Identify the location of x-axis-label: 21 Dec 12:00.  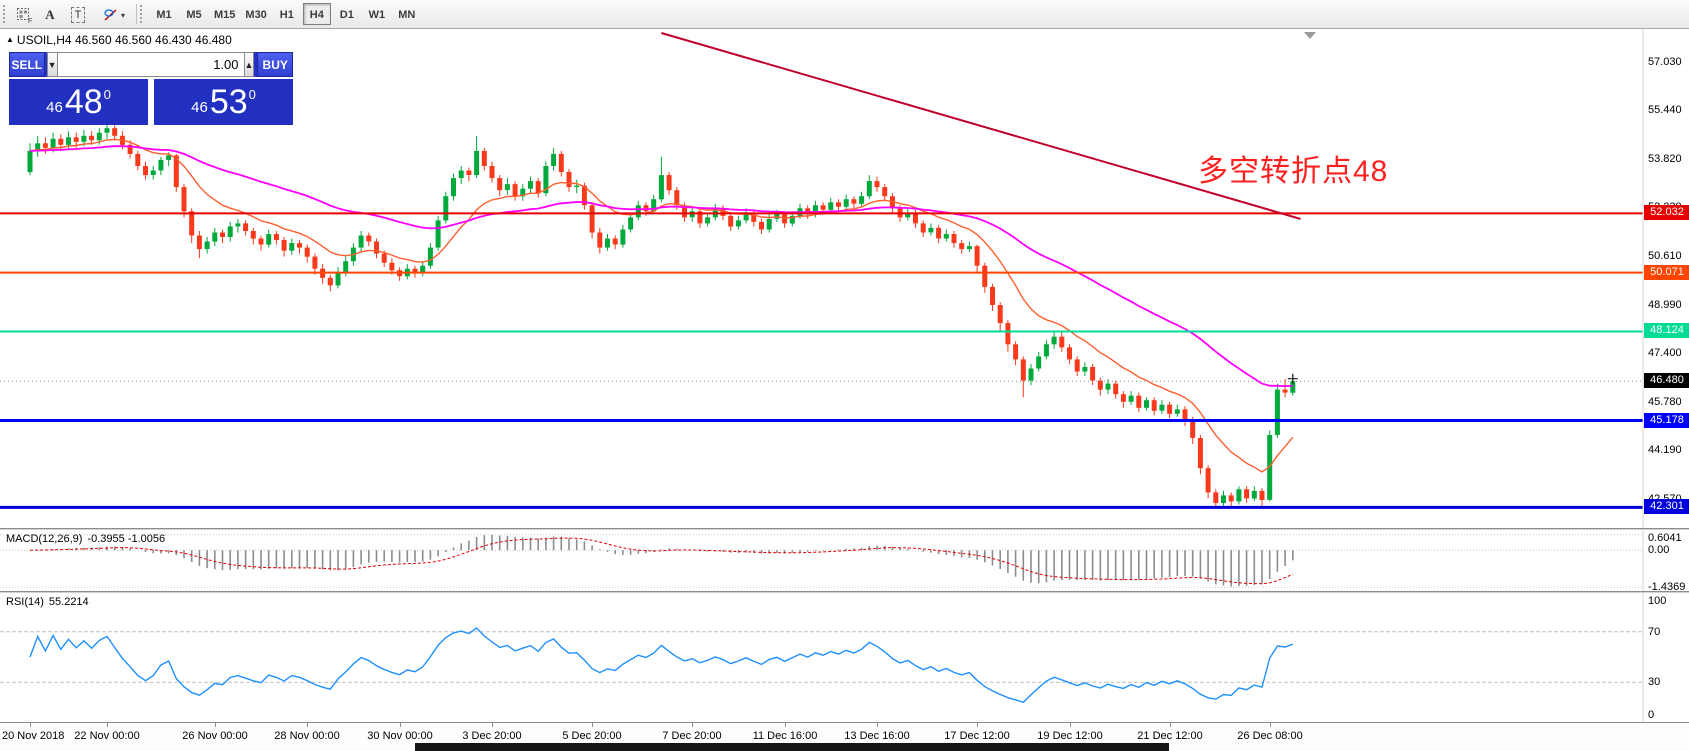
(1170, 736).